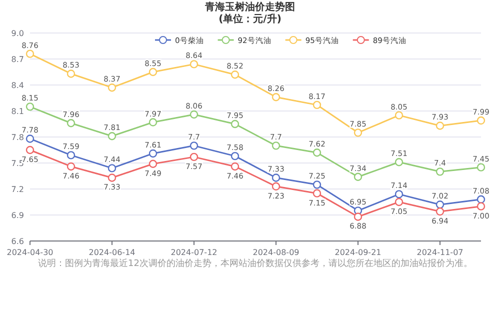  Describe the element at coordinates (249, 7) in the screenshot. I see `chart-title: 青海玉树油价走势图` at that location.